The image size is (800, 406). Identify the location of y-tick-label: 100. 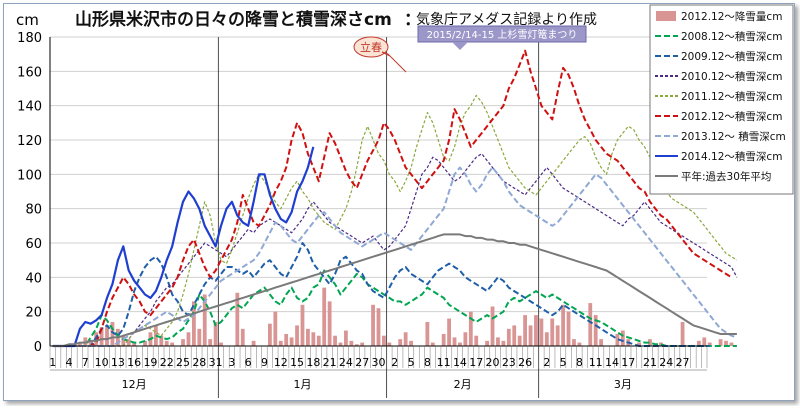
(29, 175).